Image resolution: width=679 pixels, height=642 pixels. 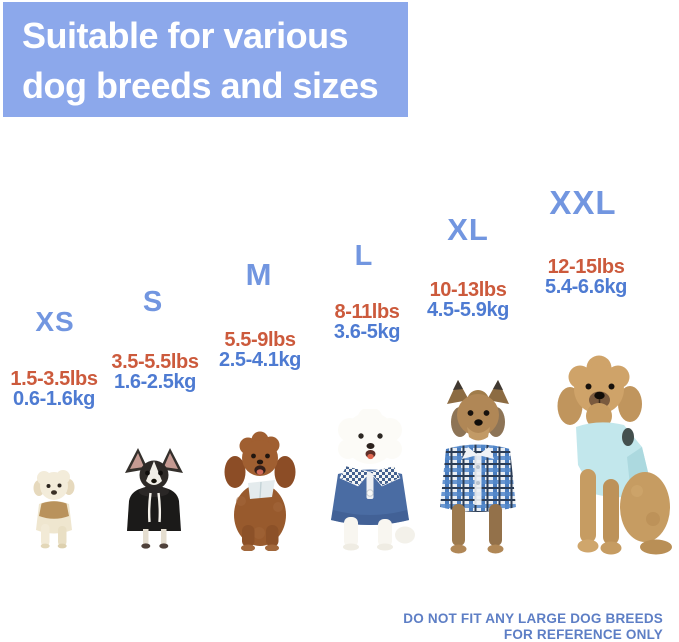 I want to click on white-puppy-in-tan-sweater-icon, so click(x=54, y=509).